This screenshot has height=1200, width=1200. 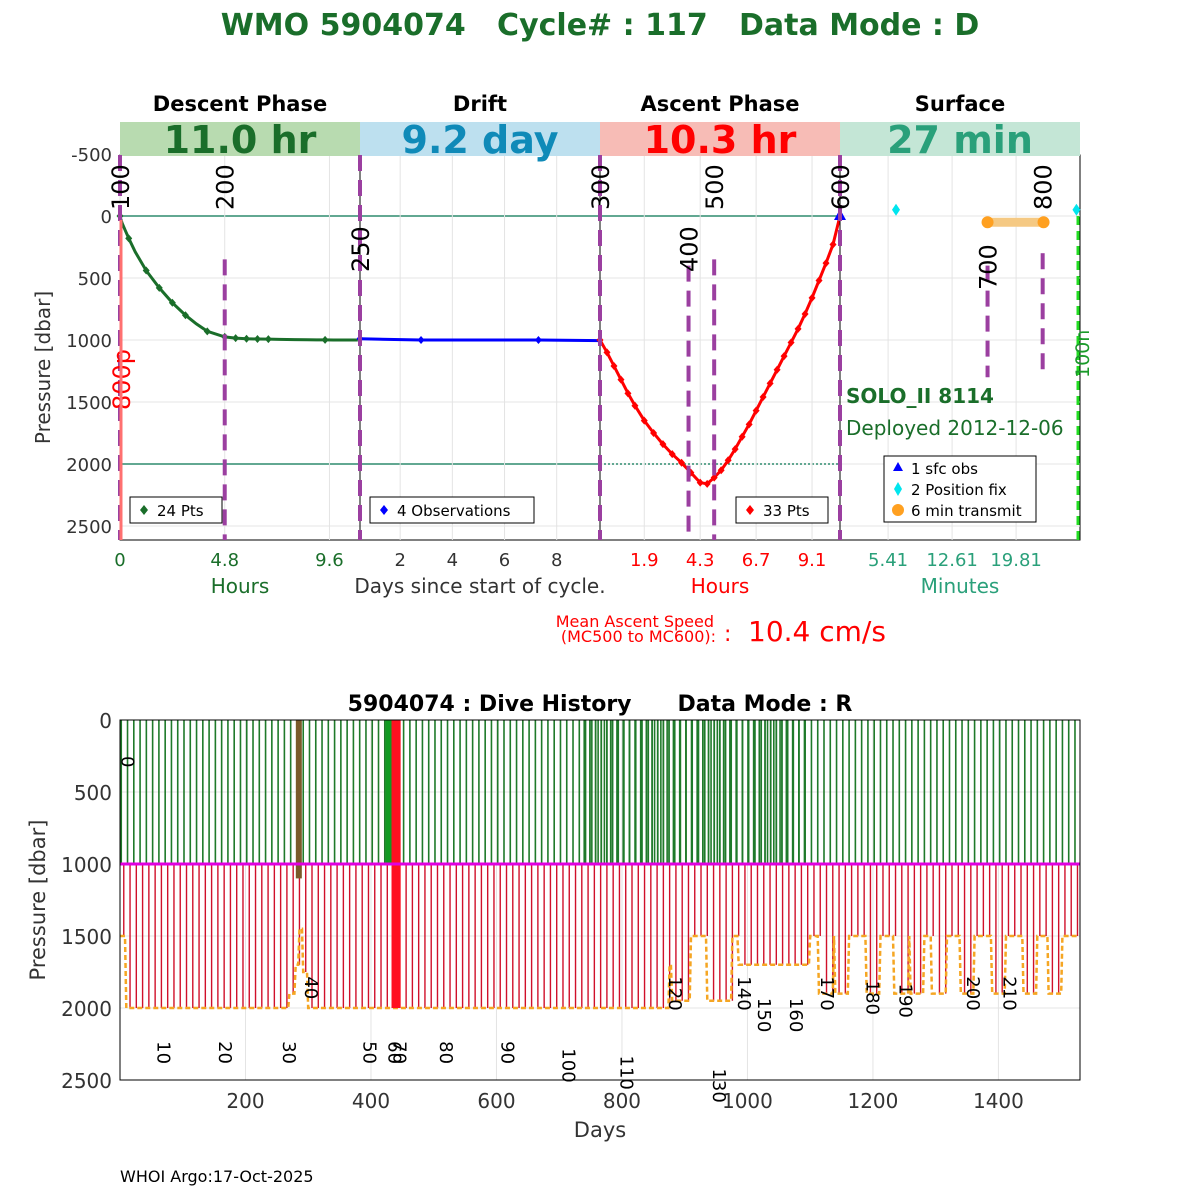 What do you see at coordinates (1016, 560) in the screenshot?
I see `x-tick-label: 19.81` at bounding box center [1016, 560].